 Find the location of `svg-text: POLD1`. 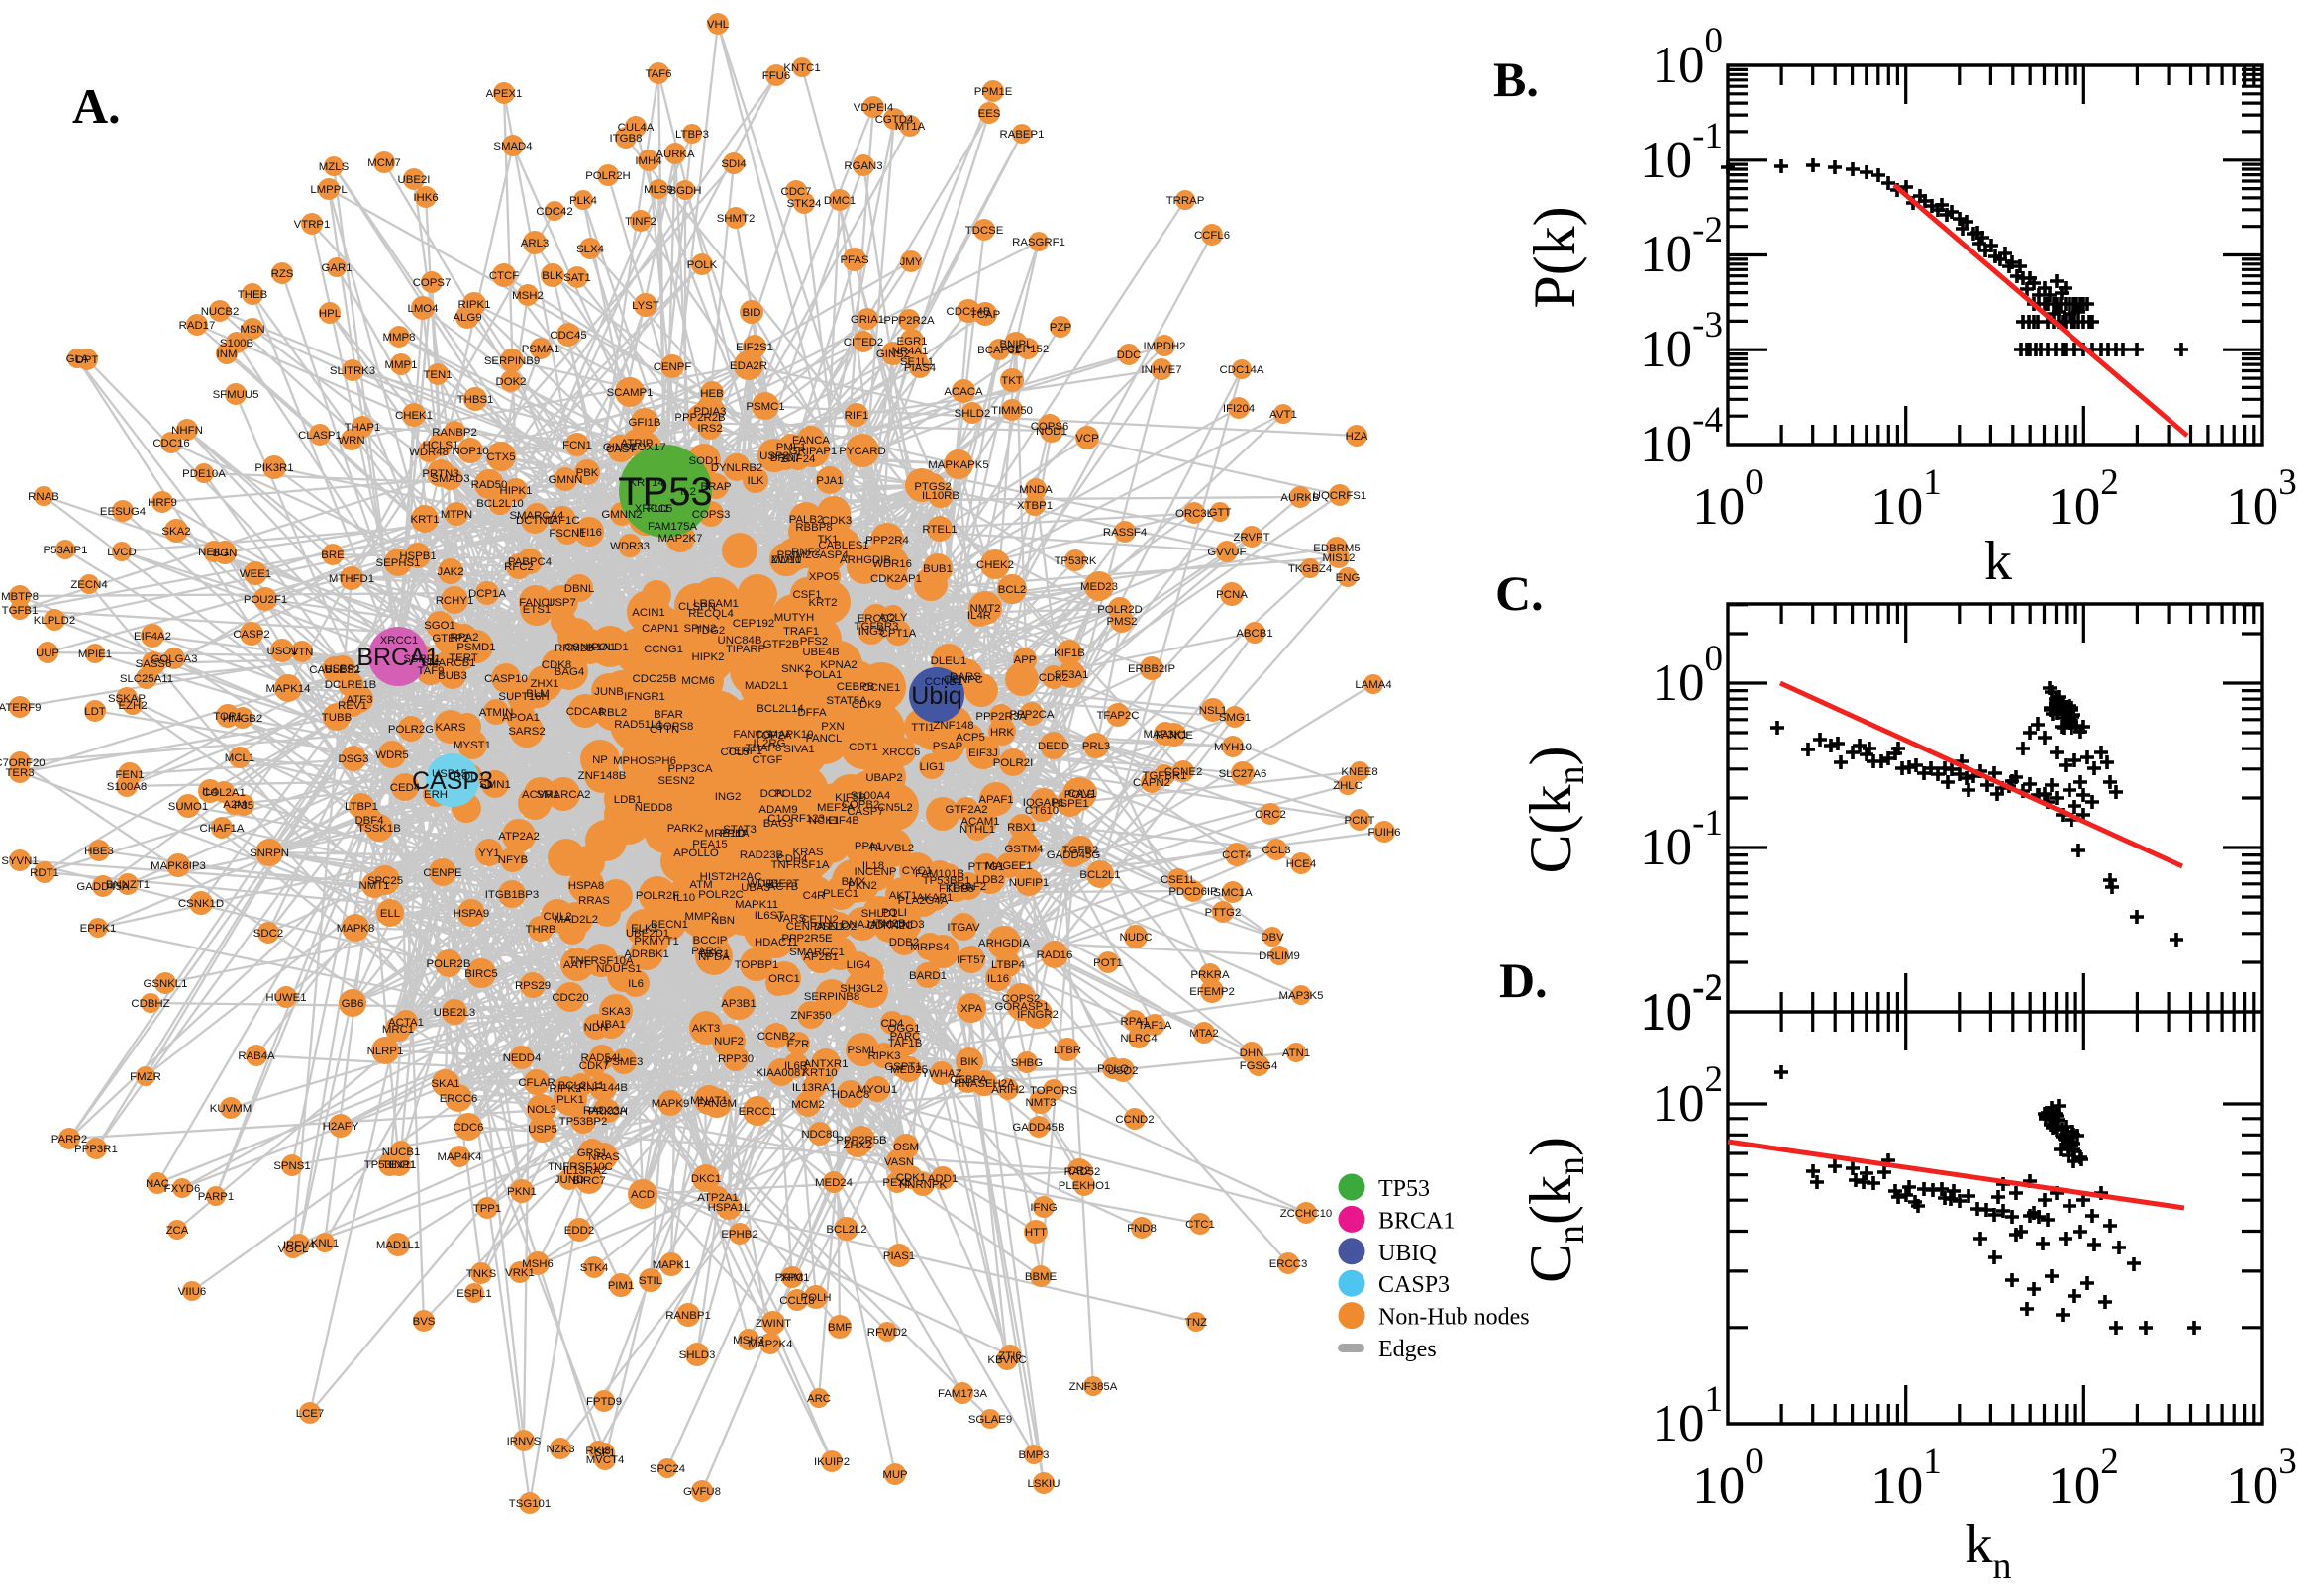

svg-text: POLD1 is located at coordinates (609, 647).